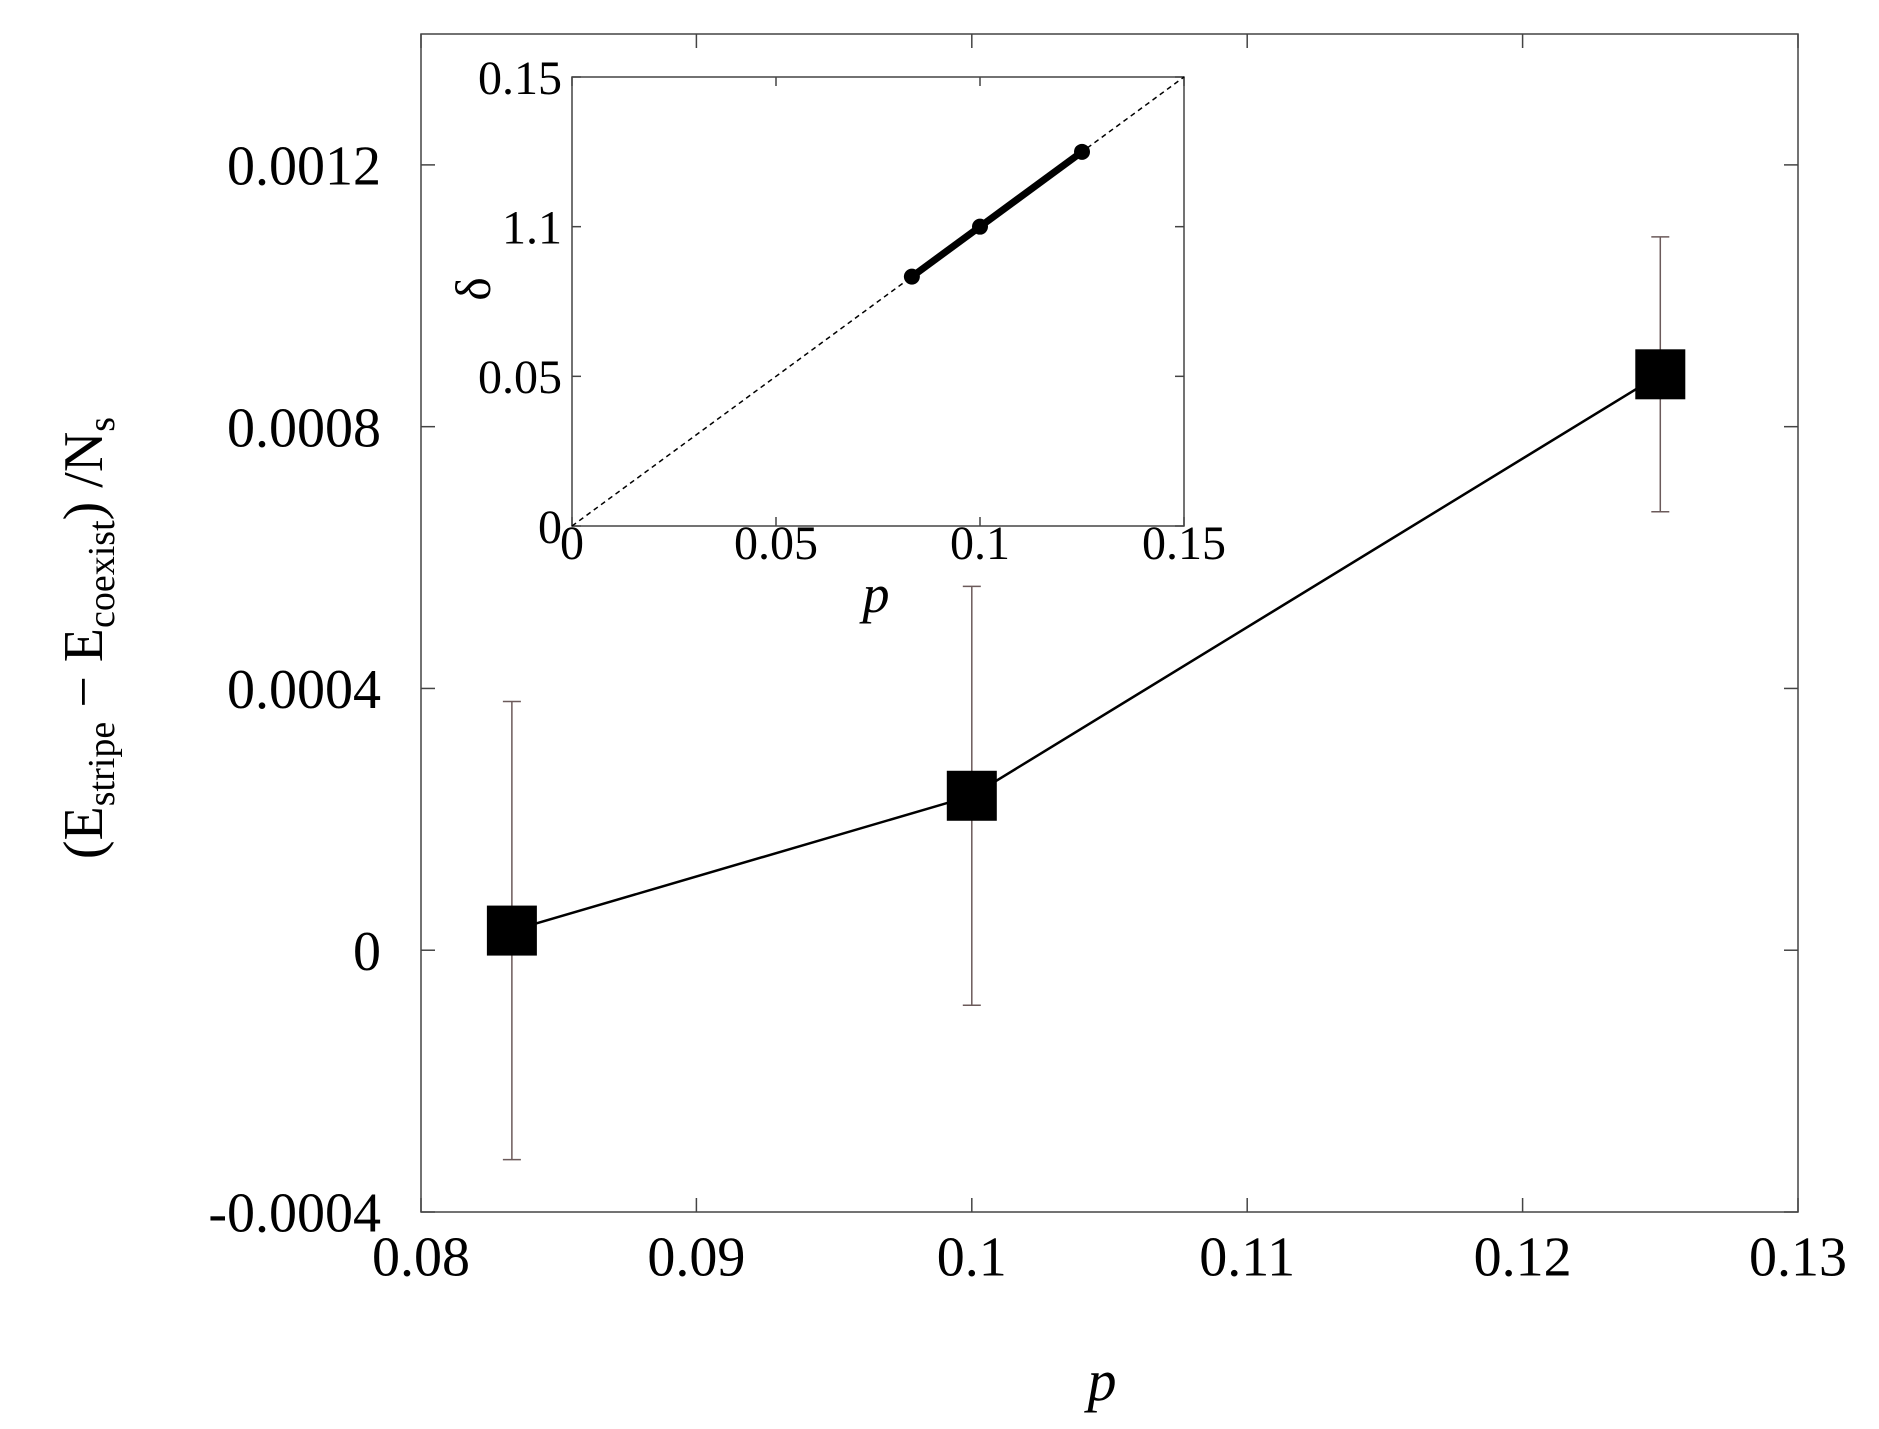 The width and height of the screenshot is (1879, 1429). Describe the element at coordinates (102, 574) in the screenshot. I see `y-label-sub: coexist` at that location.